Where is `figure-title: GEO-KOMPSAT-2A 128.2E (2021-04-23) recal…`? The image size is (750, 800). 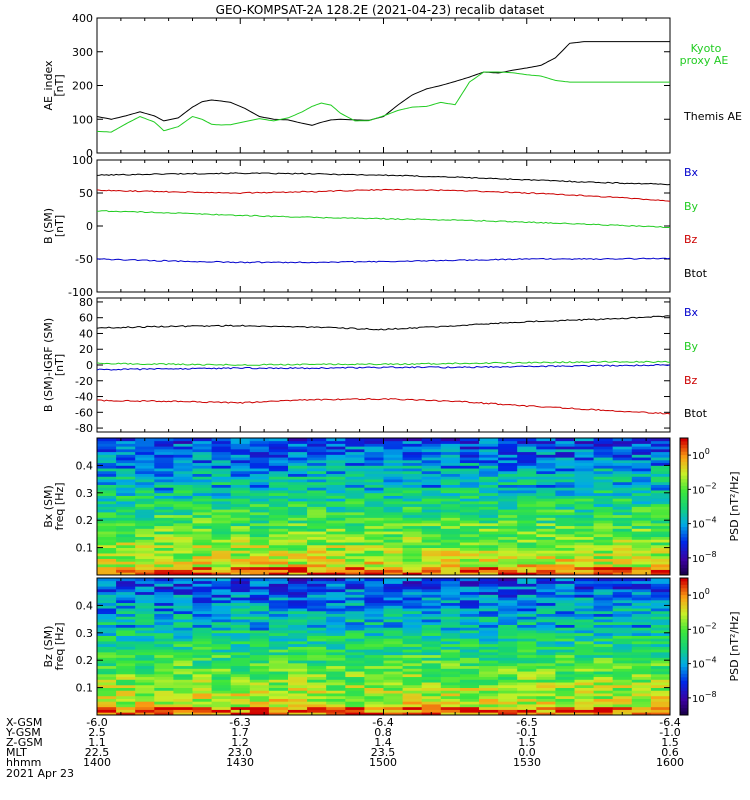 figure-title: GEO-KOMPSAT-2A 128.2E (2021-04-23) recal… is located at coordinates (380, 10).